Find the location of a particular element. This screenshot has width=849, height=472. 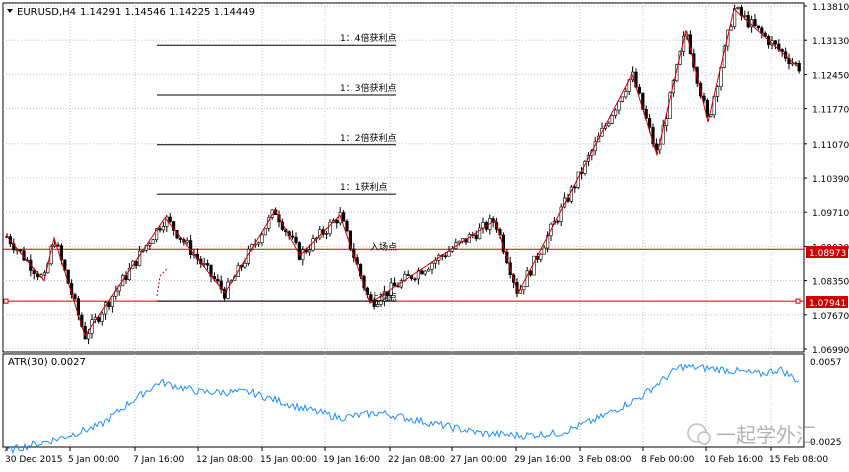

horizontal-lines is located at coordinates (403, 276).